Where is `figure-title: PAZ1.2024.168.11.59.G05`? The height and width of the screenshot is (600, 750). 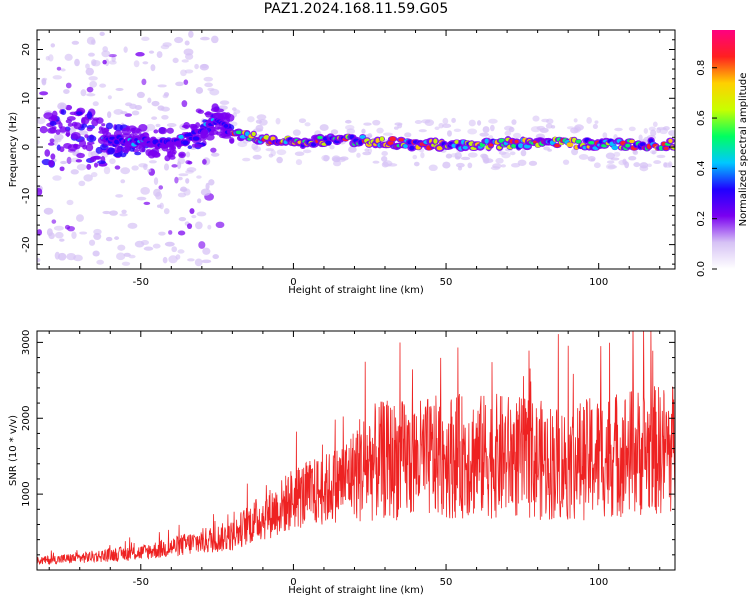
figure-title: PAZ1.2024.168.11.59.G05 is located at coordinates (356, 9).